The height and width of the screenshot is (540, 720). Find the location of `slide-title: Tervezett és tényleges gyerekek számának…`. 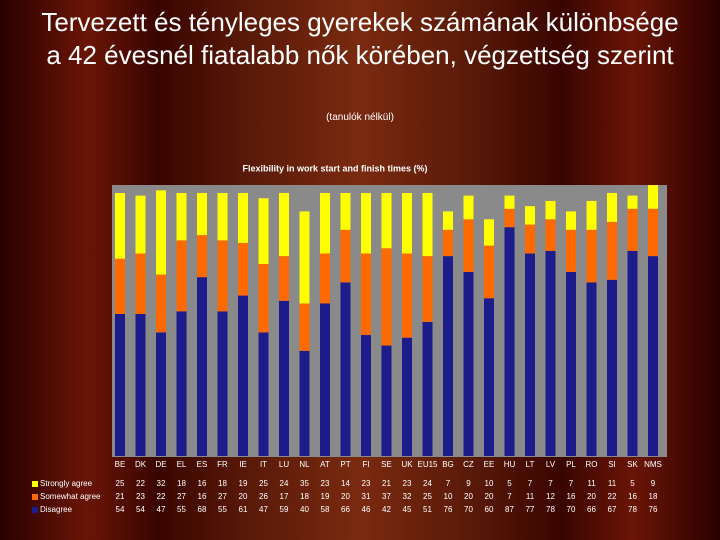

slide-title: Tervezett és tényleges gyerekek számának… is located at coordinates (360, 38).